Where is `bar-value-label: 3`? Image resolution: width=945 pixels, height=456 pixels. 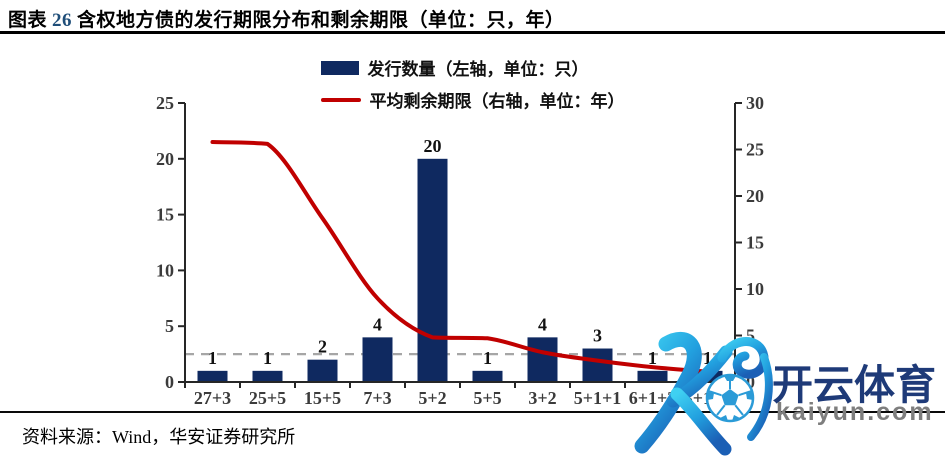
bar-value-label: 3 is located at coordinates (597, 336).